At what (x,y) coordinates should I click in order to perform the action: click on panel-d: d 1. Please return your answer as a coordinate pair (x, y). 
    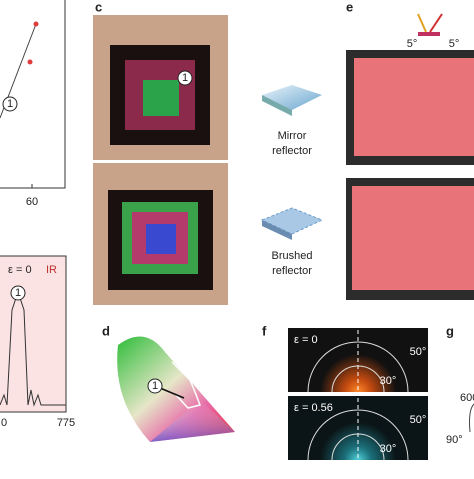
    Looking at the image, I should click on (168, 382).